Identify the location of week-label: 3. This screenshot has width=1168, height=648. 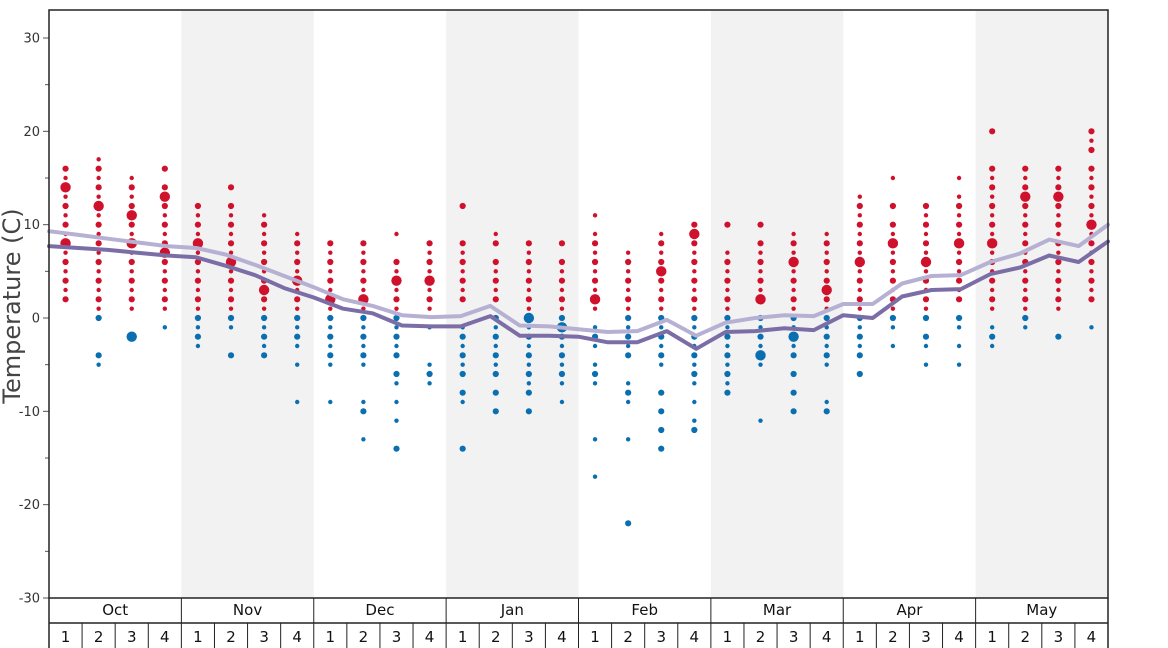
(794, 637).